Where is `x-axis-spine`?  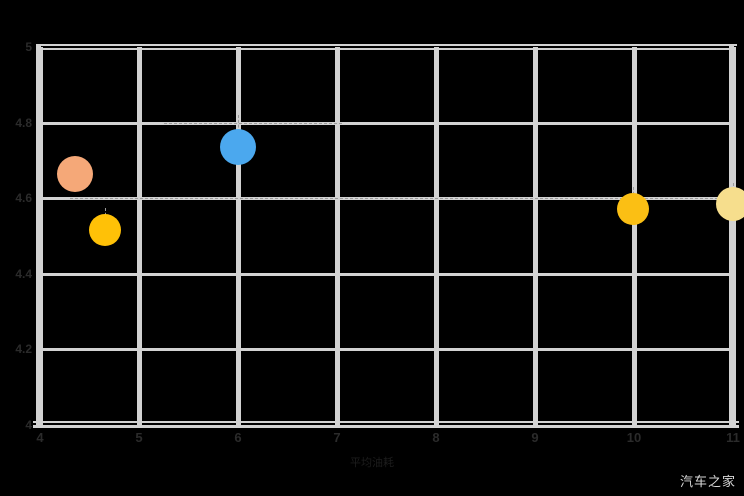 x-axis-spine is located at coordinates (386, 422).